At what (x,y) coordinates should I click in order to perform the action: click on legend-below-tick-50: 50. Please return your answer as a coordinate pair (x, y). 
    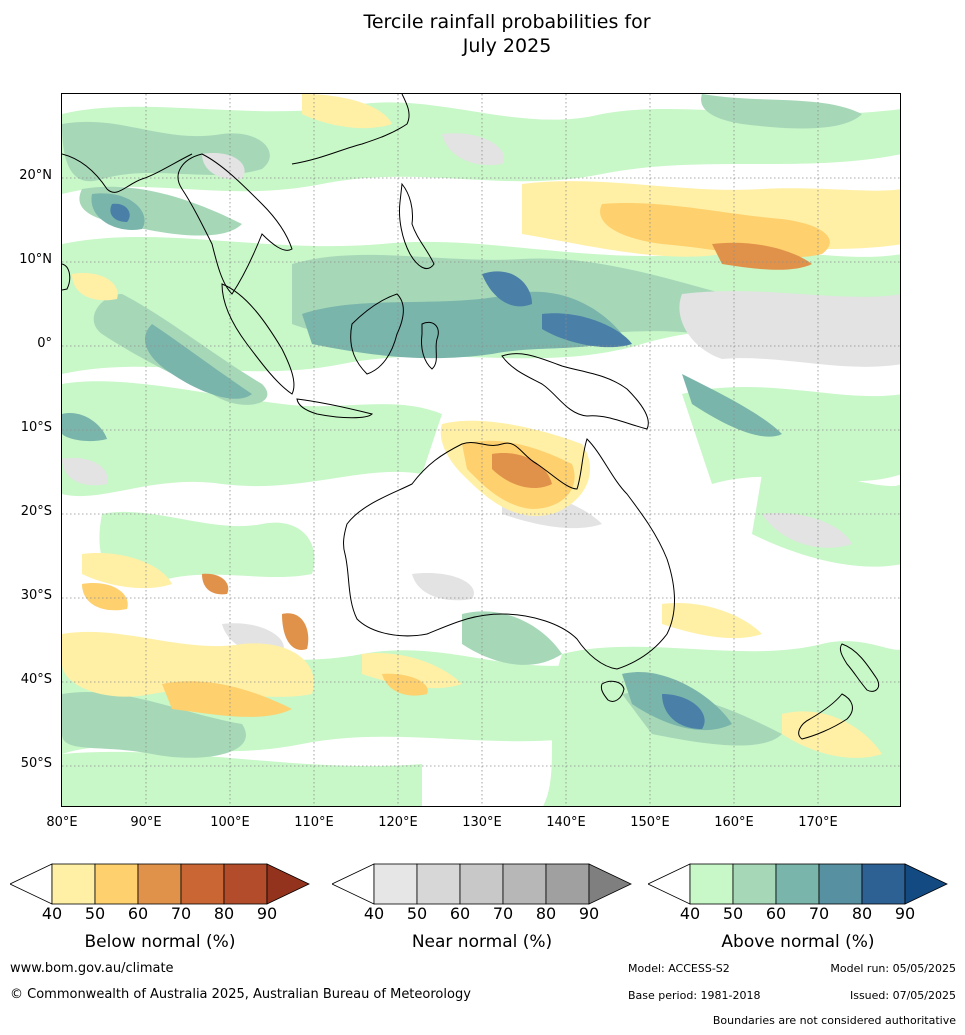
    Looking at the image, I should click on (95, 913).